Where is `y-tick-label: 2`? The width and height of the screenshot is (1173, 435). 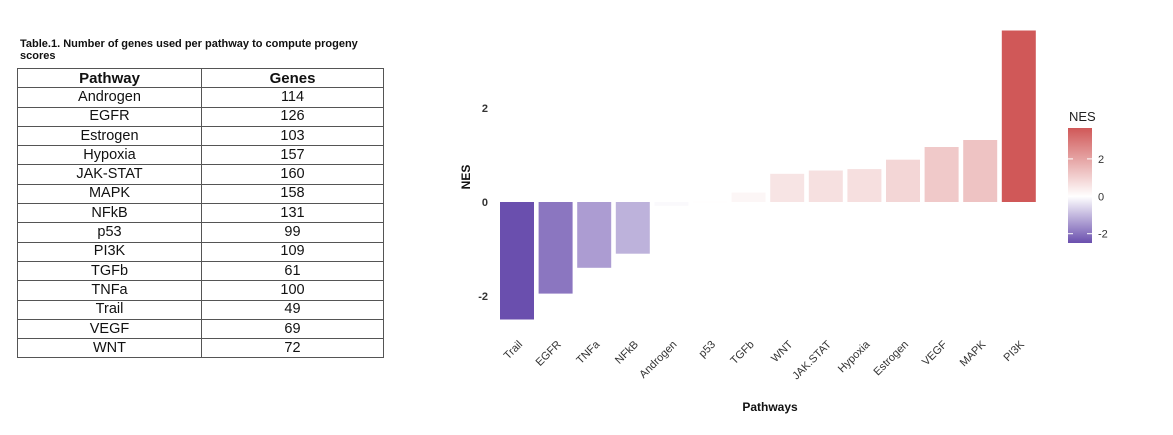 y-tick-label: 2 is located at coordinates (485, 109).